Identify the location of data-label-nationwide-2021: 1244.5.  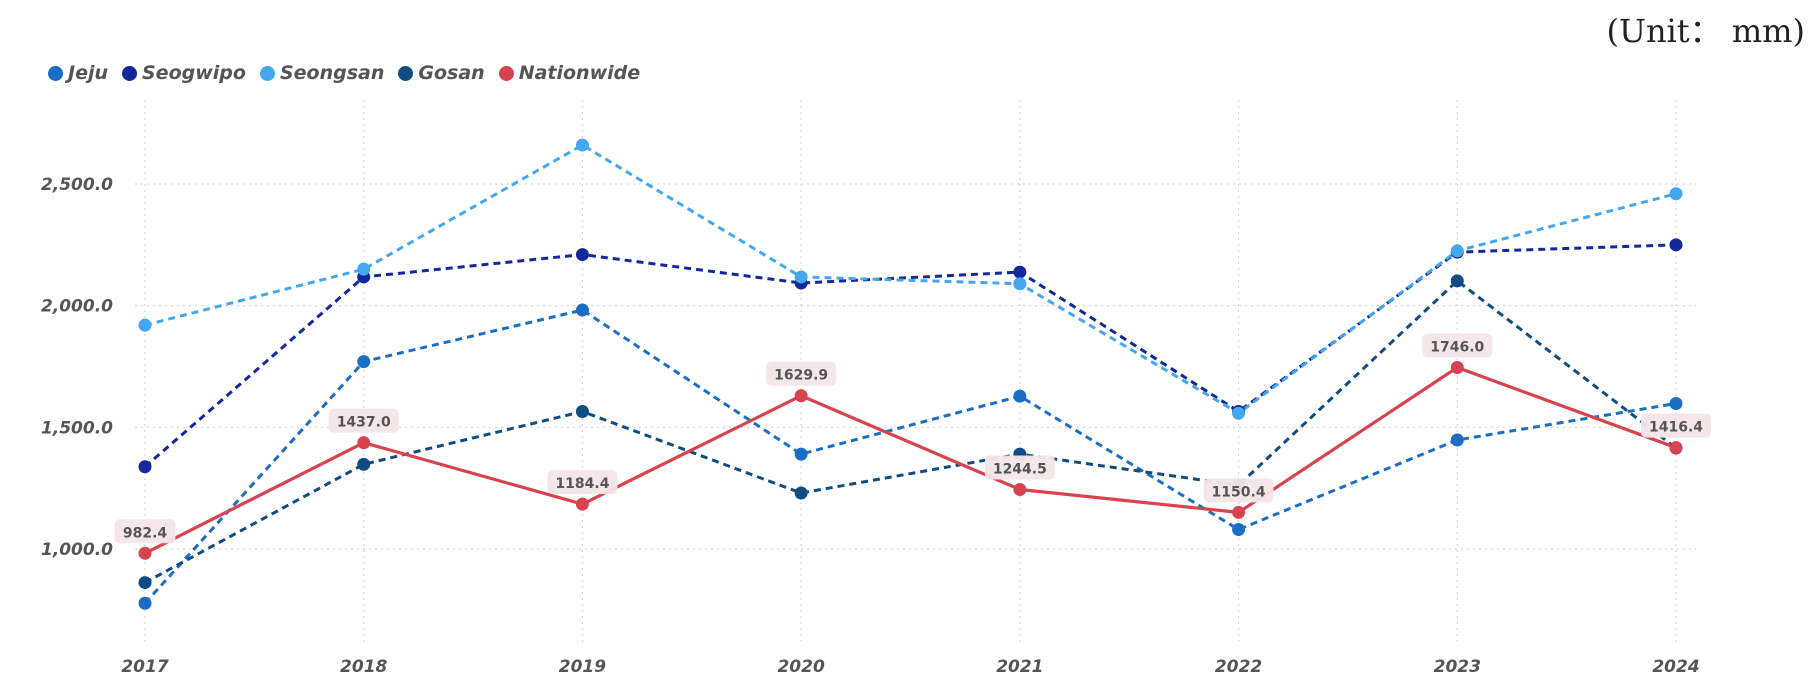
(1020, 470).